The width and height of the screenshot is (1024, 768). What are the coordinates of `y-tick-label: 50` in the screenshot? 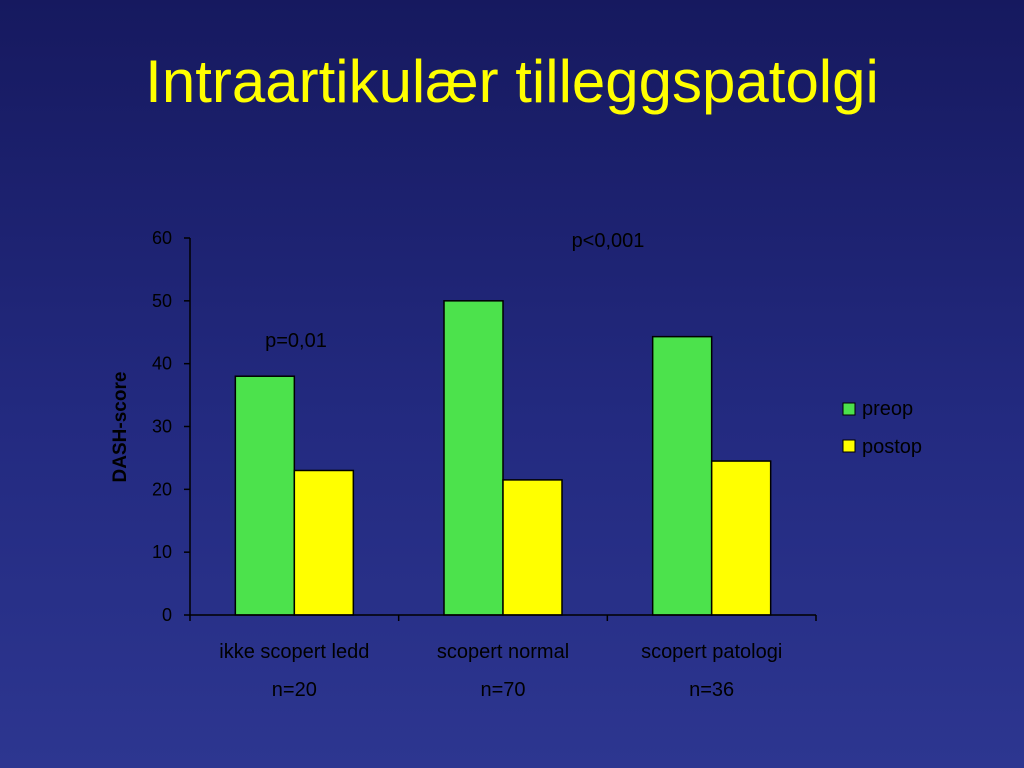 It's located at (162, 301).